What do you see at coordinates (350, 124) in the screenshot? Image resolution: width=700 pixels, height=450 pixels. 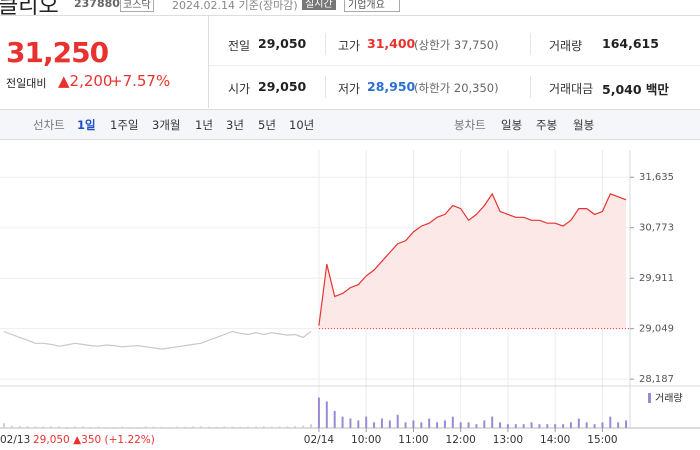 I see `tab-bar` at bounding box center [350, 124].